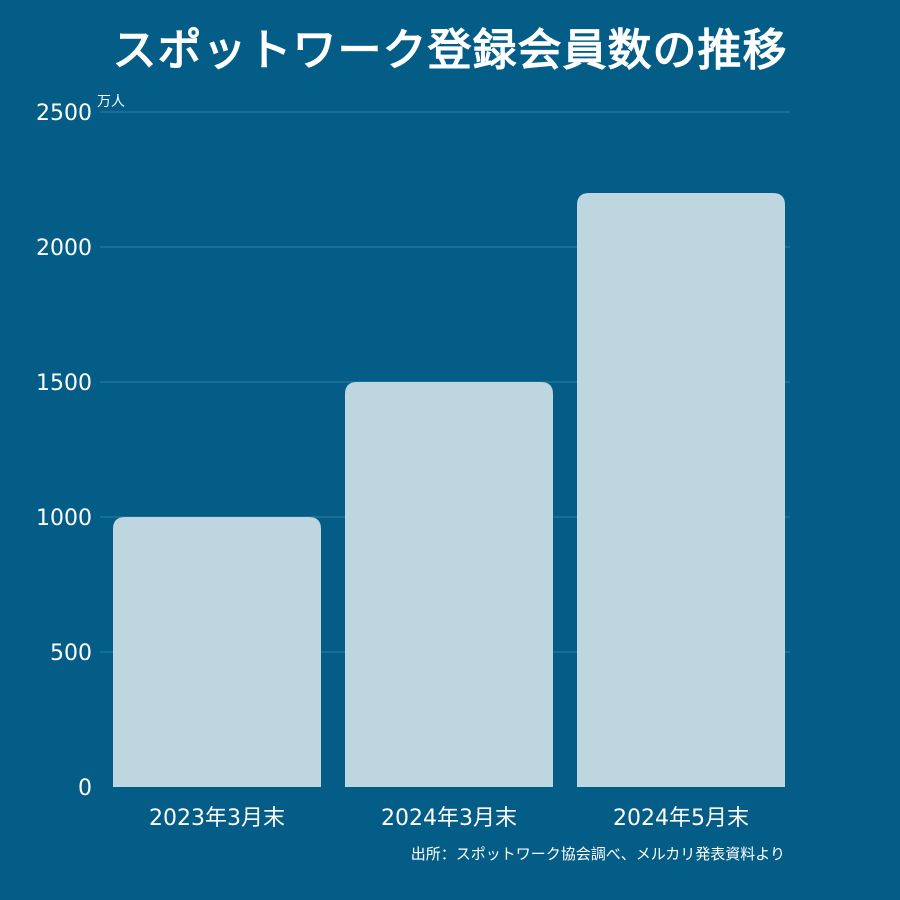  What do you see at coordinates (64, 383) in the screenshot?
I see `y-tick-label: 1500` at bounding box center [64, 383].